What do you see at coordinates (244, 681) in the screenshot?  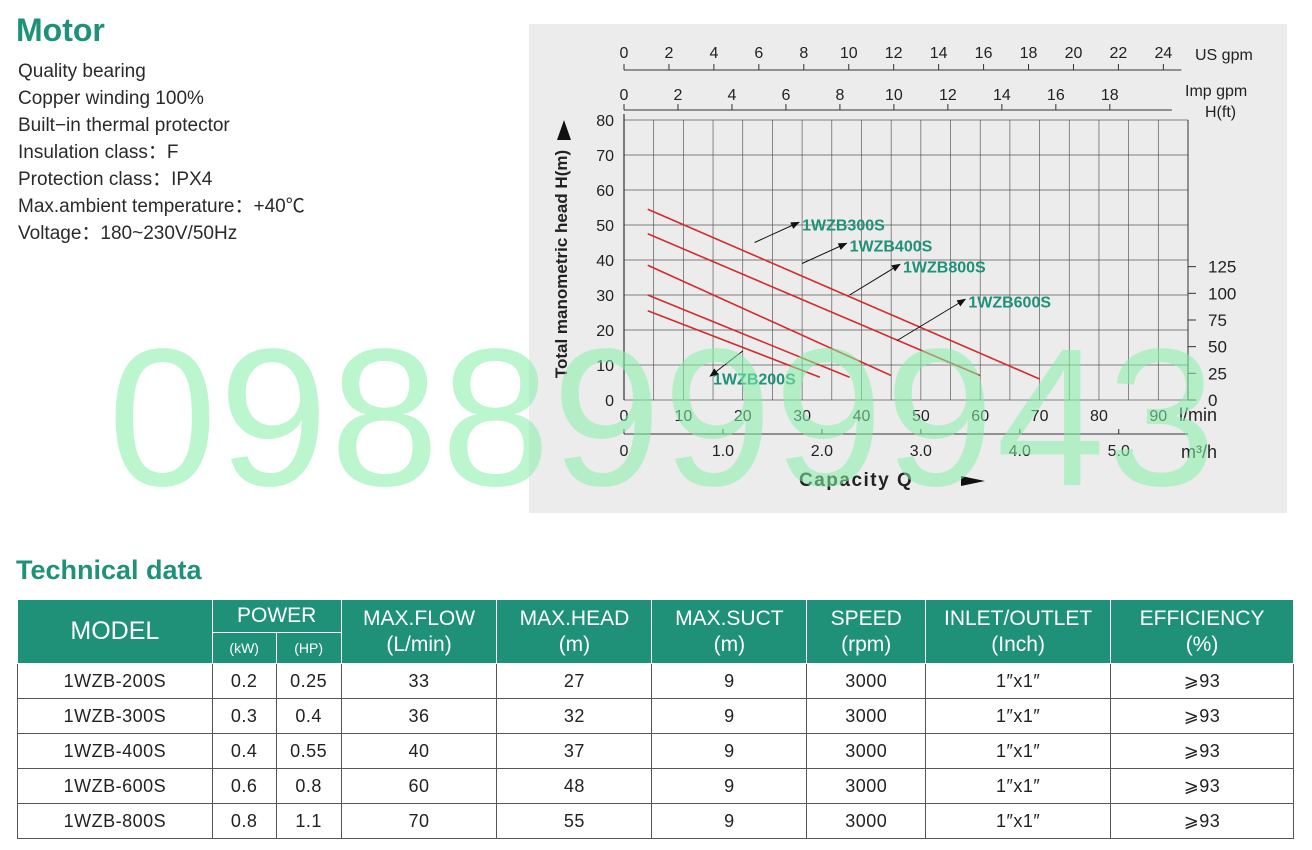 I see `cell-power-kw: 0.2` at bounding box center [244, 681].